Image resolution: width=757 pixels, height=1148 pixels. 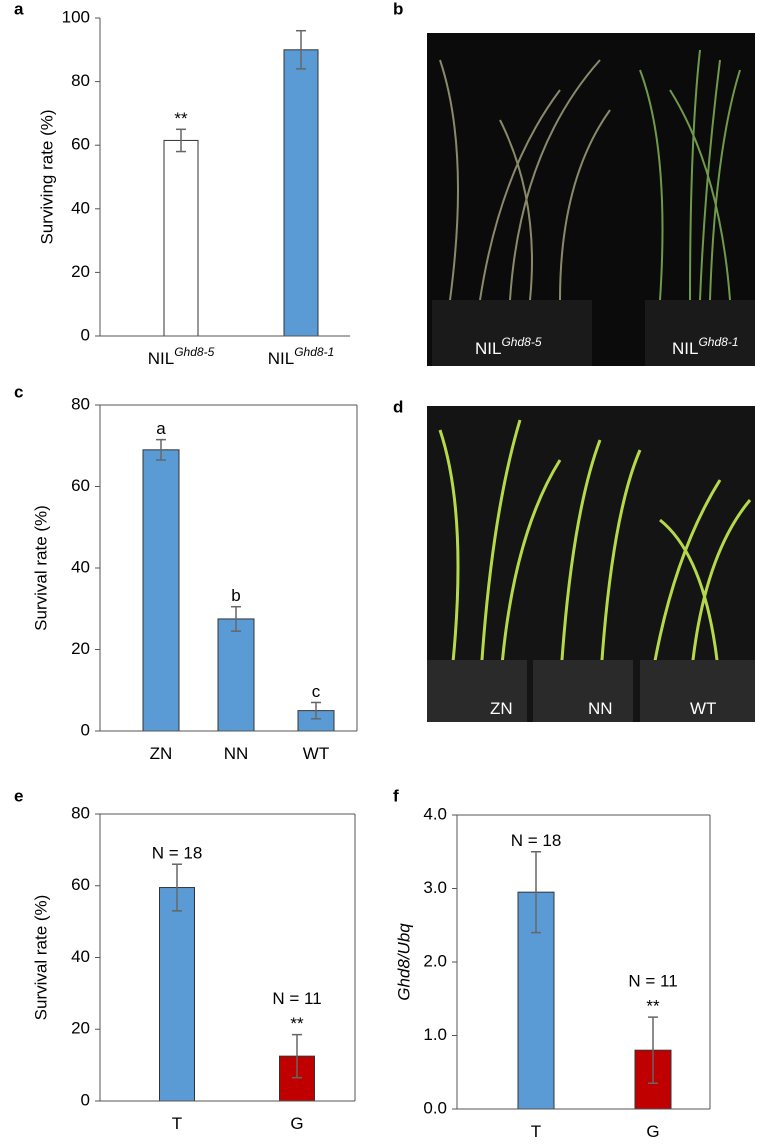 I want to click on x-tick-label: NILGhd8-5, so click(x=181, y=356).